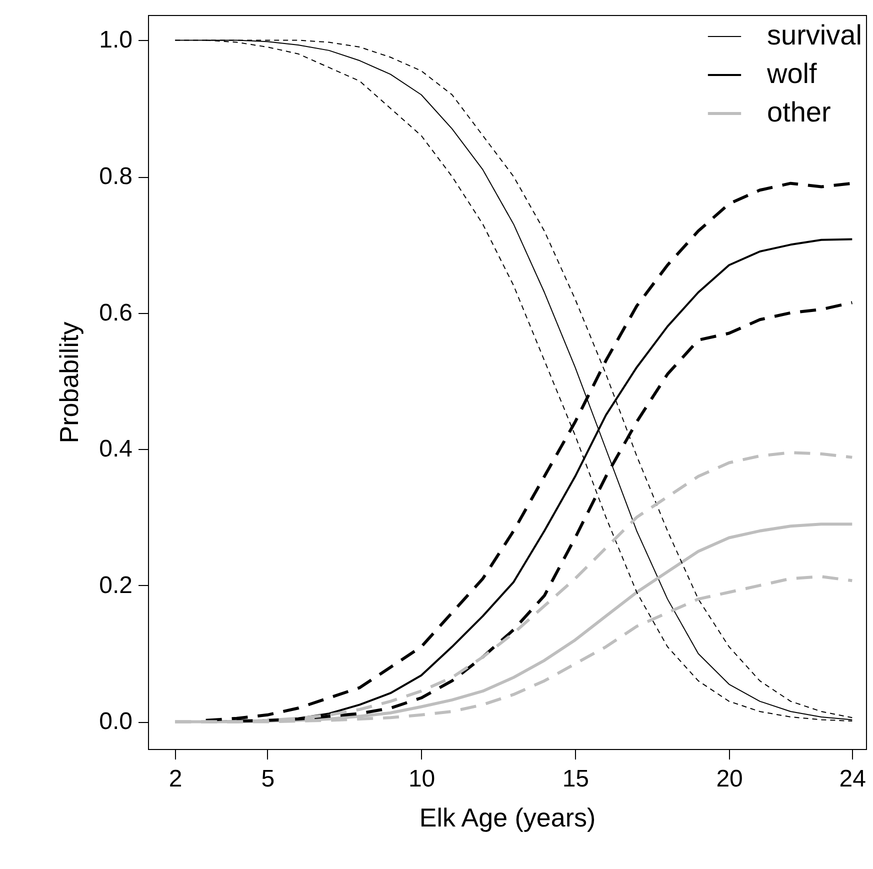 The image size is (873, 869). Describe the element at coordinates (799, 112) in the screenshot. I see `legend-label: other` at that location.